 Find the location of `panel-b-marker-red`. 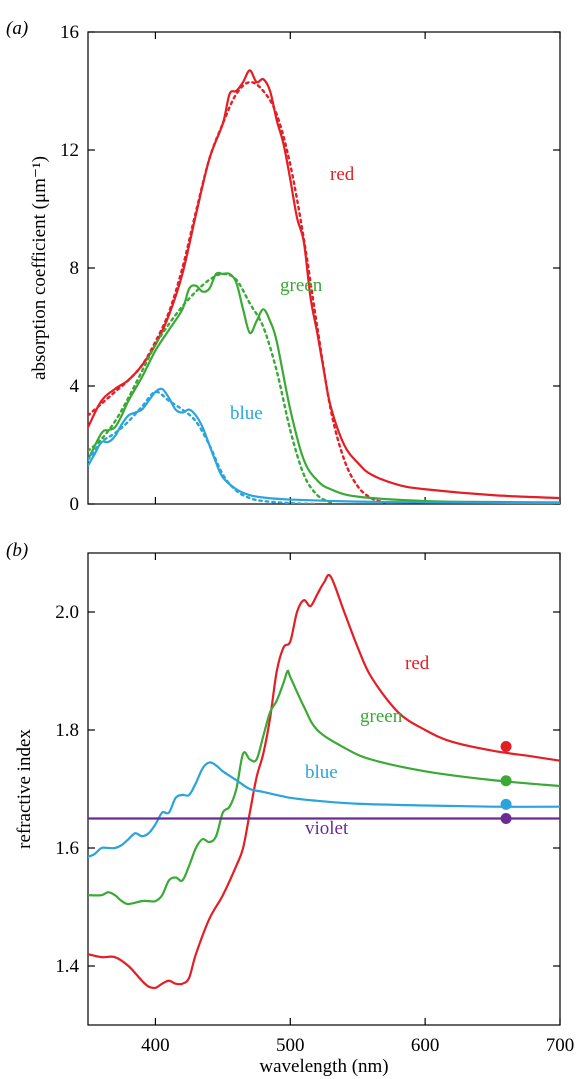

panel-b-marker-red is located at coordinates (506, 747).